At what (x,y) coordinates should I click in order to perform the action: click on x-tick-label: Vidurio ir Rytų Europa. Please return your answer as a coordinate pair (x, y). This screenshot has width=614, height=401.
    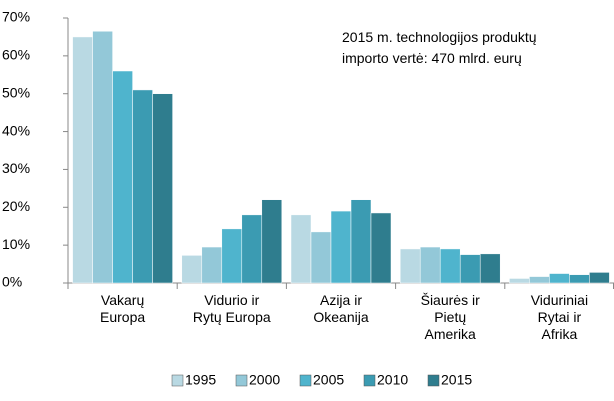
    Looking at the image, I should click on (231, 308).